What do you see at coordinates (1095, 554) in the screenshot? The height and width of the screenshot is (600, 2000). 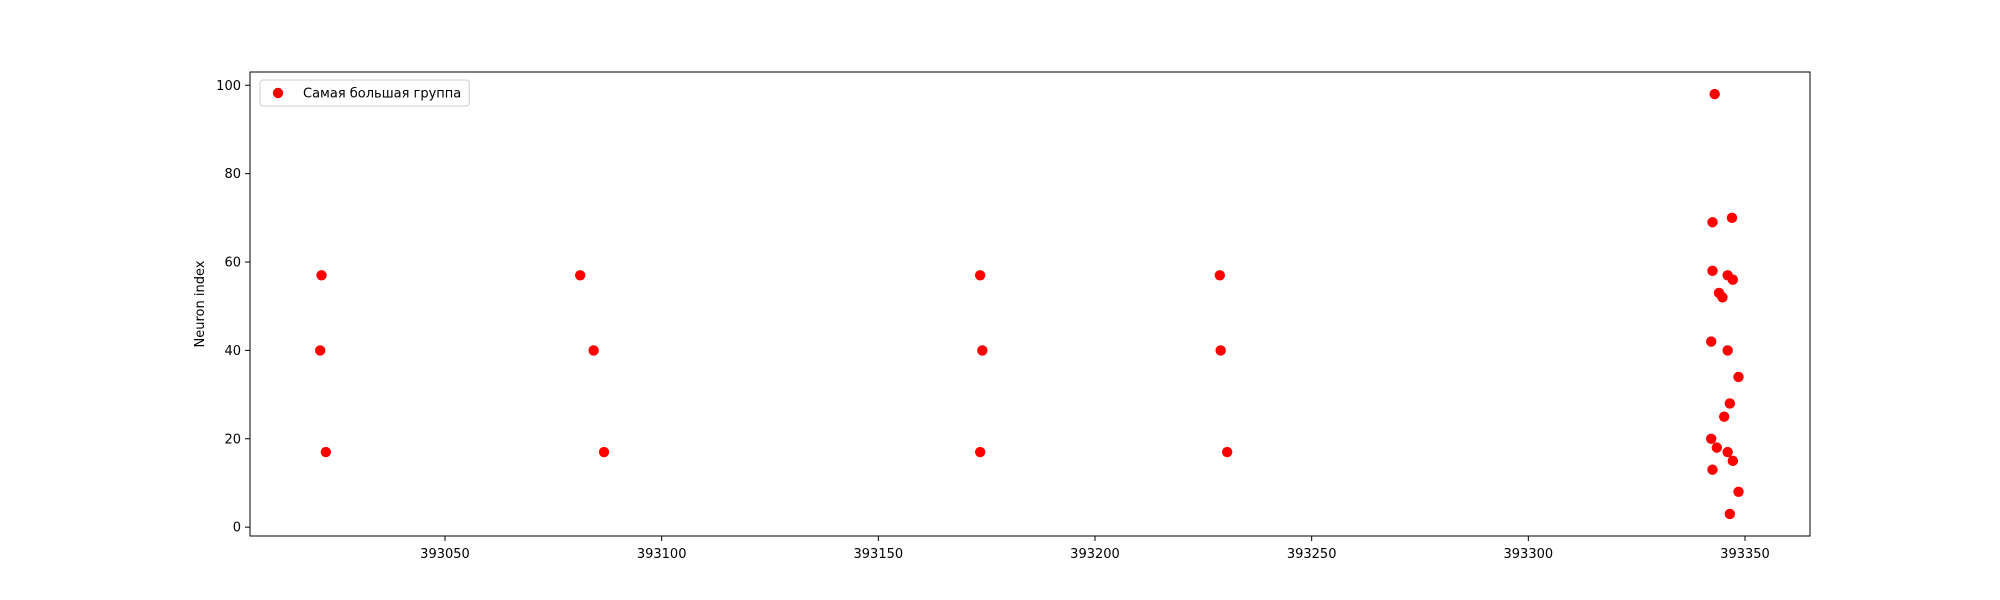 I see `x-tick-label: 393200` at bounding box center [1095, 554].